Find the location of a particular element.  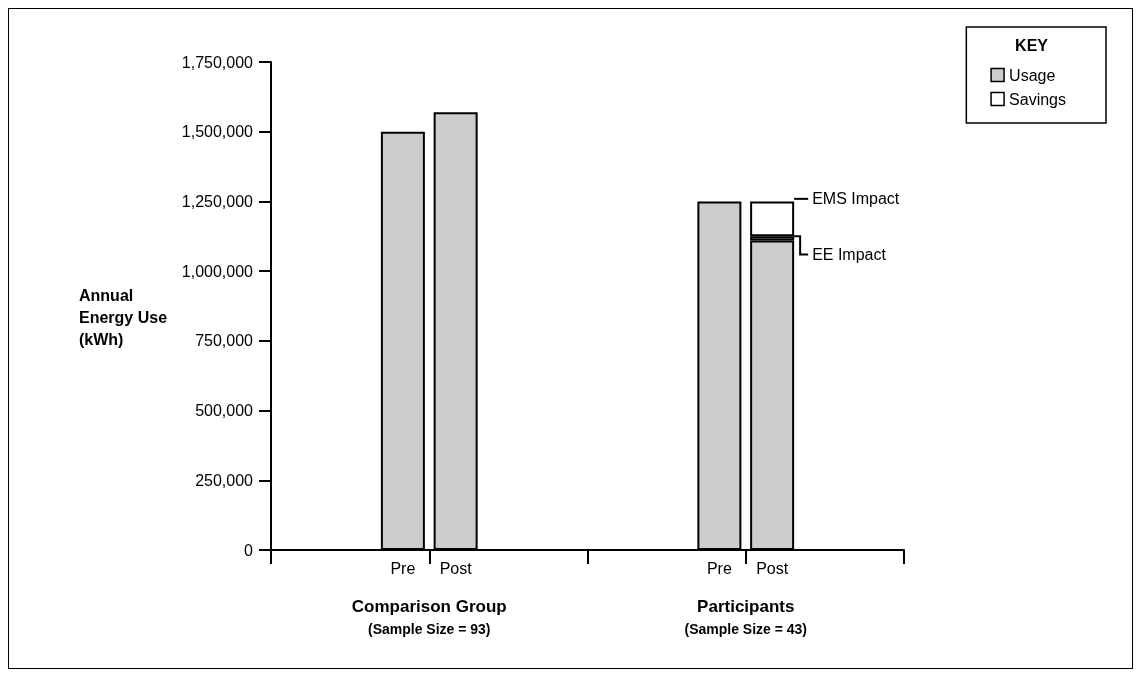

text: (Sample Size = 43) is located at coordinates (746, 629).